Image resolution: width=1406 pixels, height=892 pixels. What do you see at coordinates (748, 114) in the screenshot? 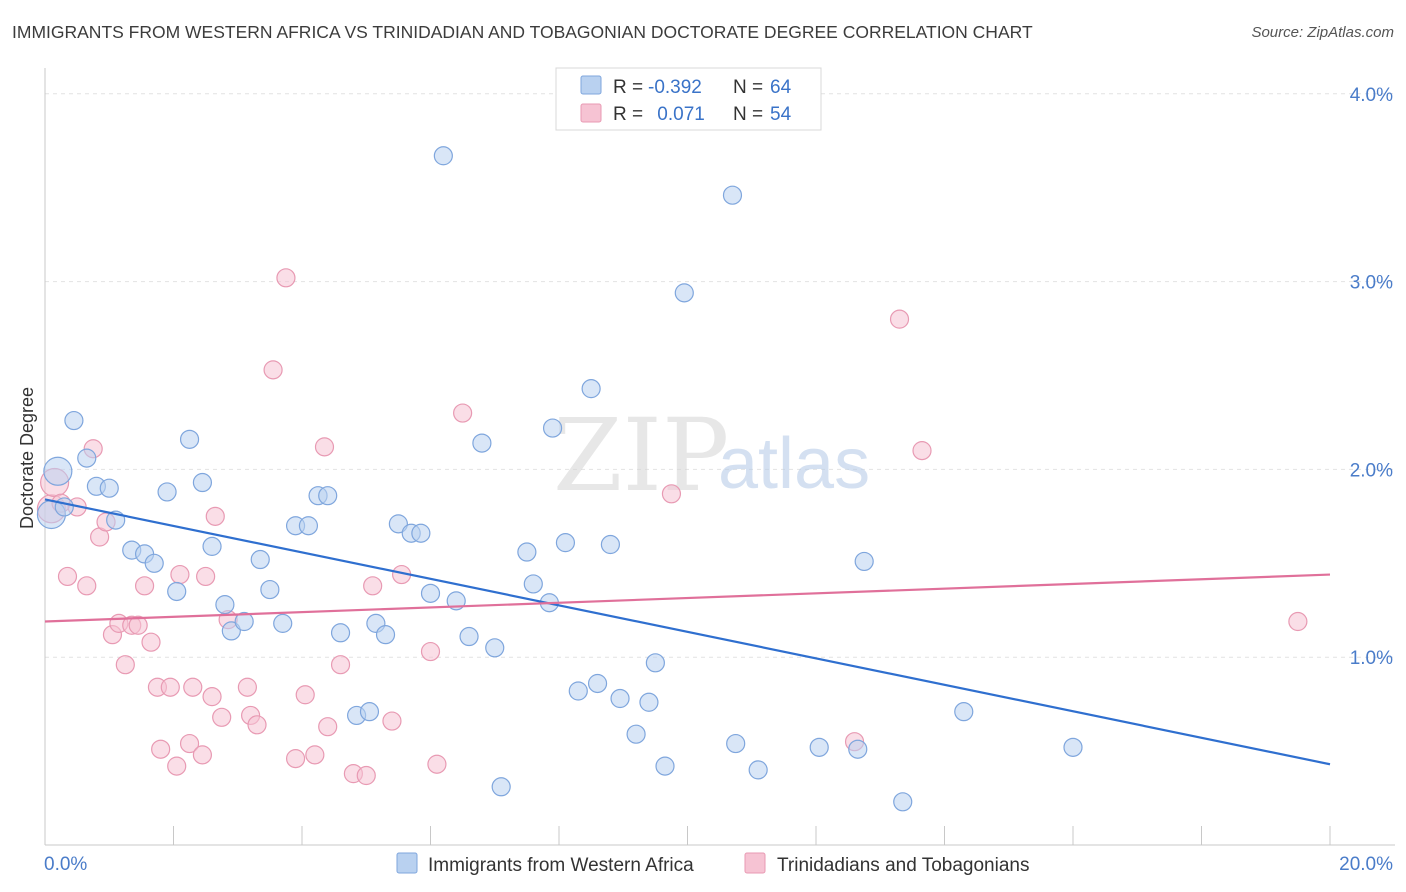
I see `legend-pink-n-label: N =` at bounding box center [748, 114].